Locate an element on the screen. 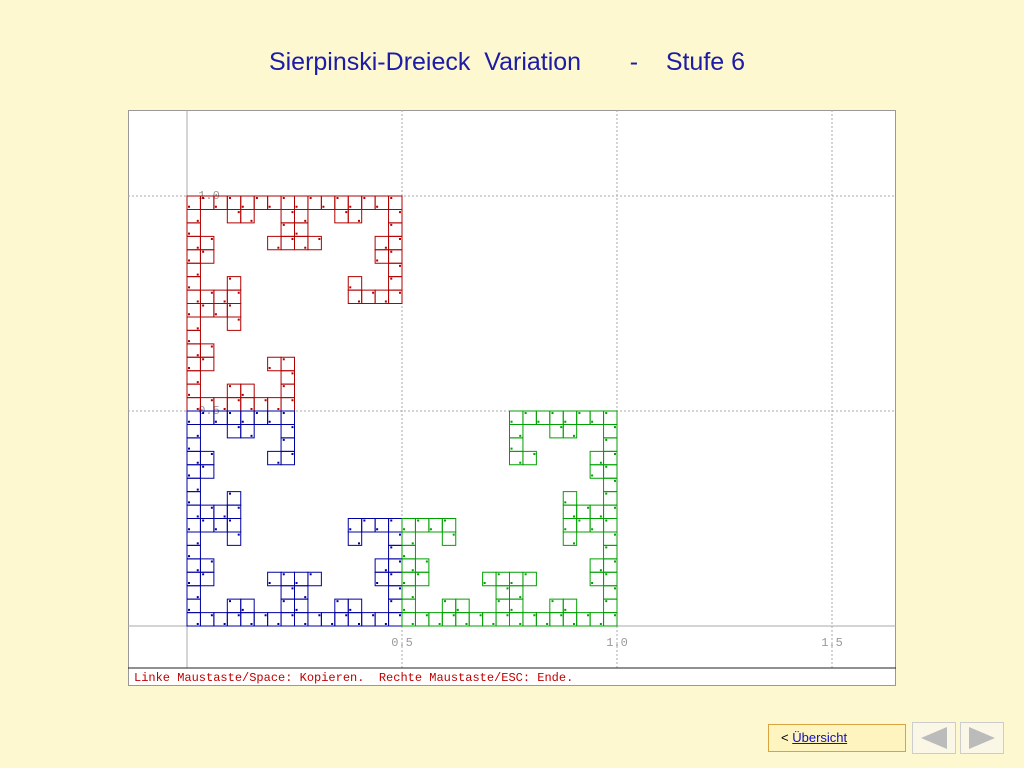 Image resolution: width=1024 pixels, height=768 pixels. prev-button is located at coordinates (934, 738).